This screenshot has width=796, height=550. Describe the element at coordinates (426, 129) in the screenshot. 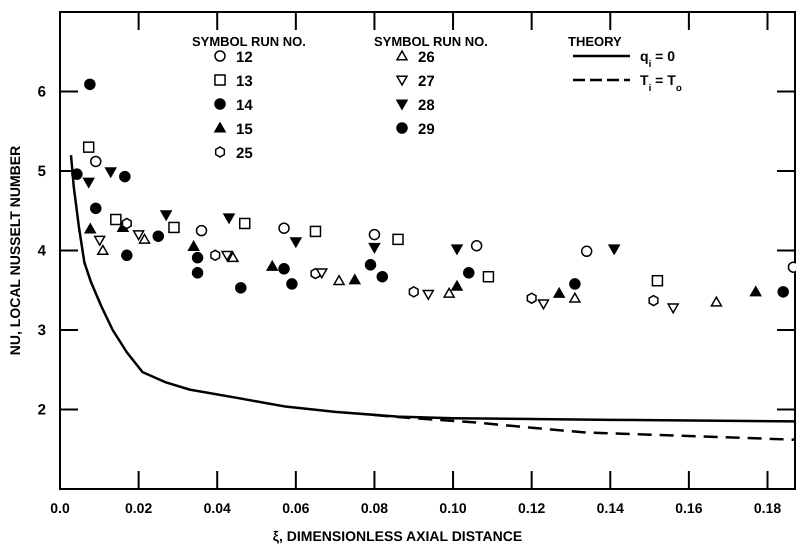

I see `legend-label: 29` at that location.